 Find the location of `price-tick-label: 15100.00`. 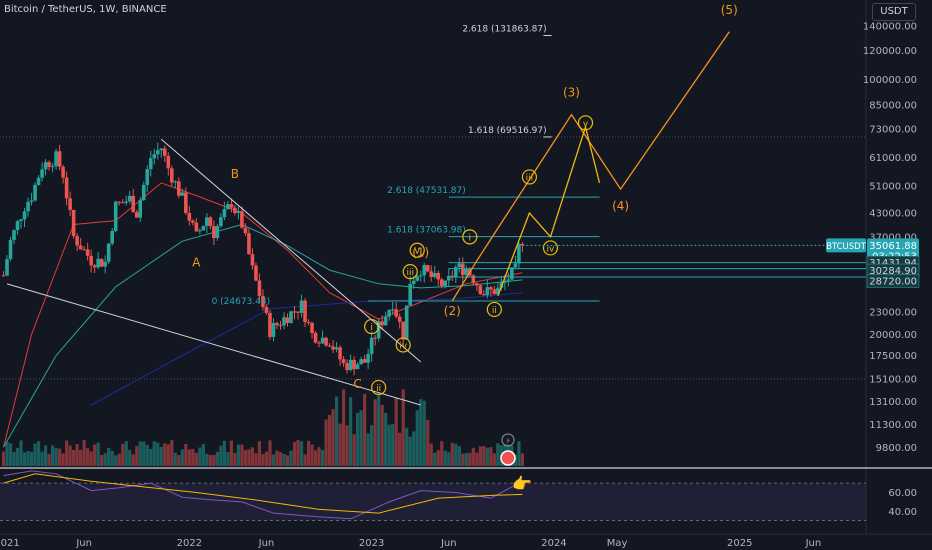

price-tick-label: 15100.00 is located at coordinates (893, 379).